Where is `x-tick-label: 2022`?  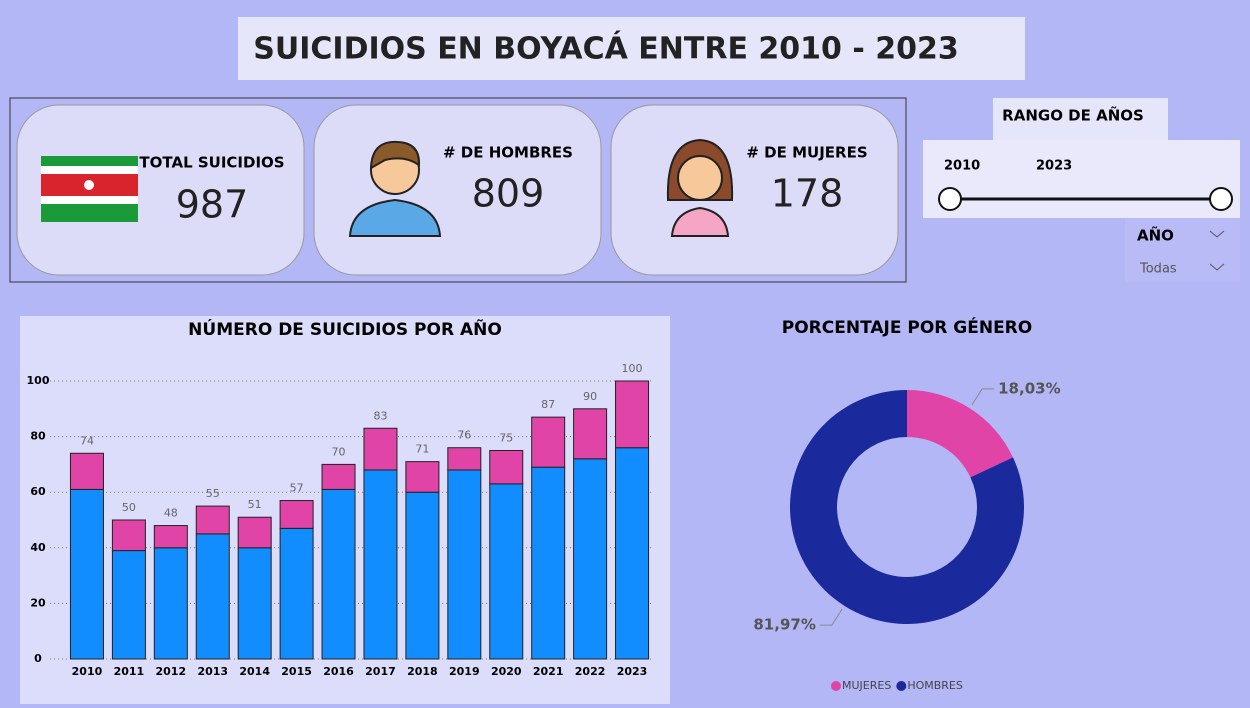 x-tick-label: 2022 is located at coordinates (590, 671).